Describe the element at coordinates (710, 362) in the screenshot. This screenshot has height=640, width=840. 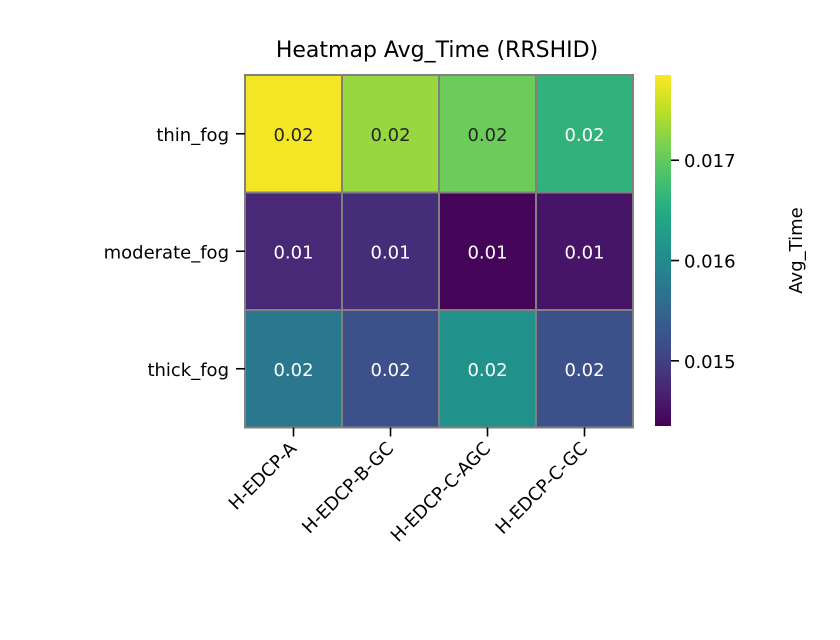
I see `colorbar-tick-label: 0.015` at that location.